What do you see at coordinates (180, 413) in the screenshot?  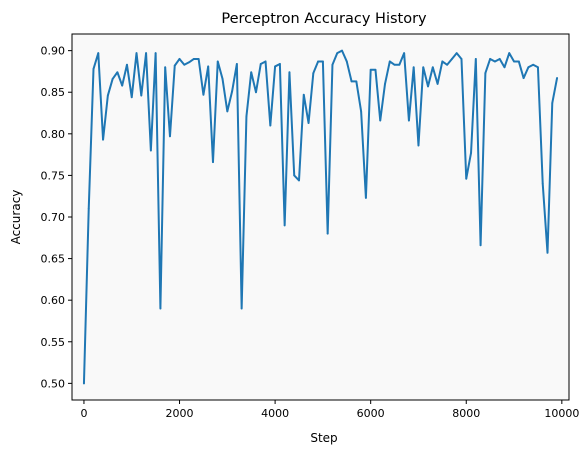 I see `x-tick-label: 2000` at bounding box center [180, 413].